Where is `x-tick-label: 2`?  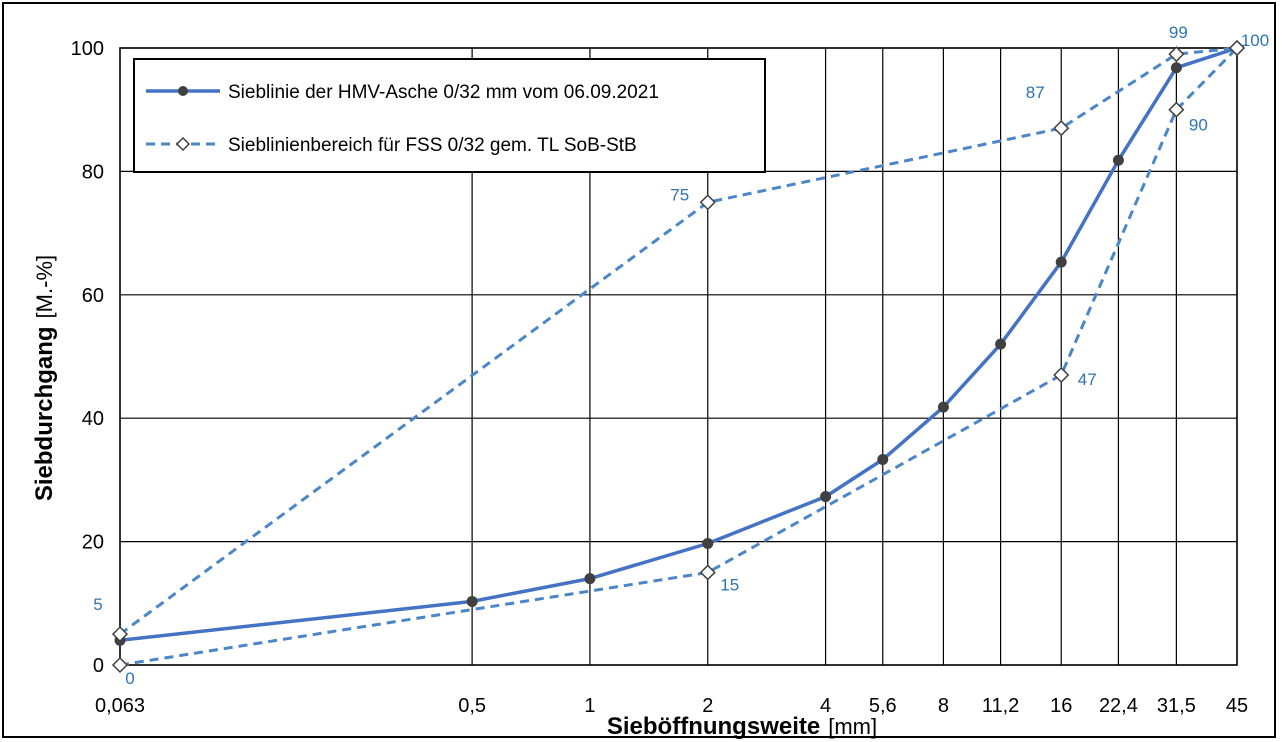
x-tick-label: 2 is located at coordinates (707, 706).